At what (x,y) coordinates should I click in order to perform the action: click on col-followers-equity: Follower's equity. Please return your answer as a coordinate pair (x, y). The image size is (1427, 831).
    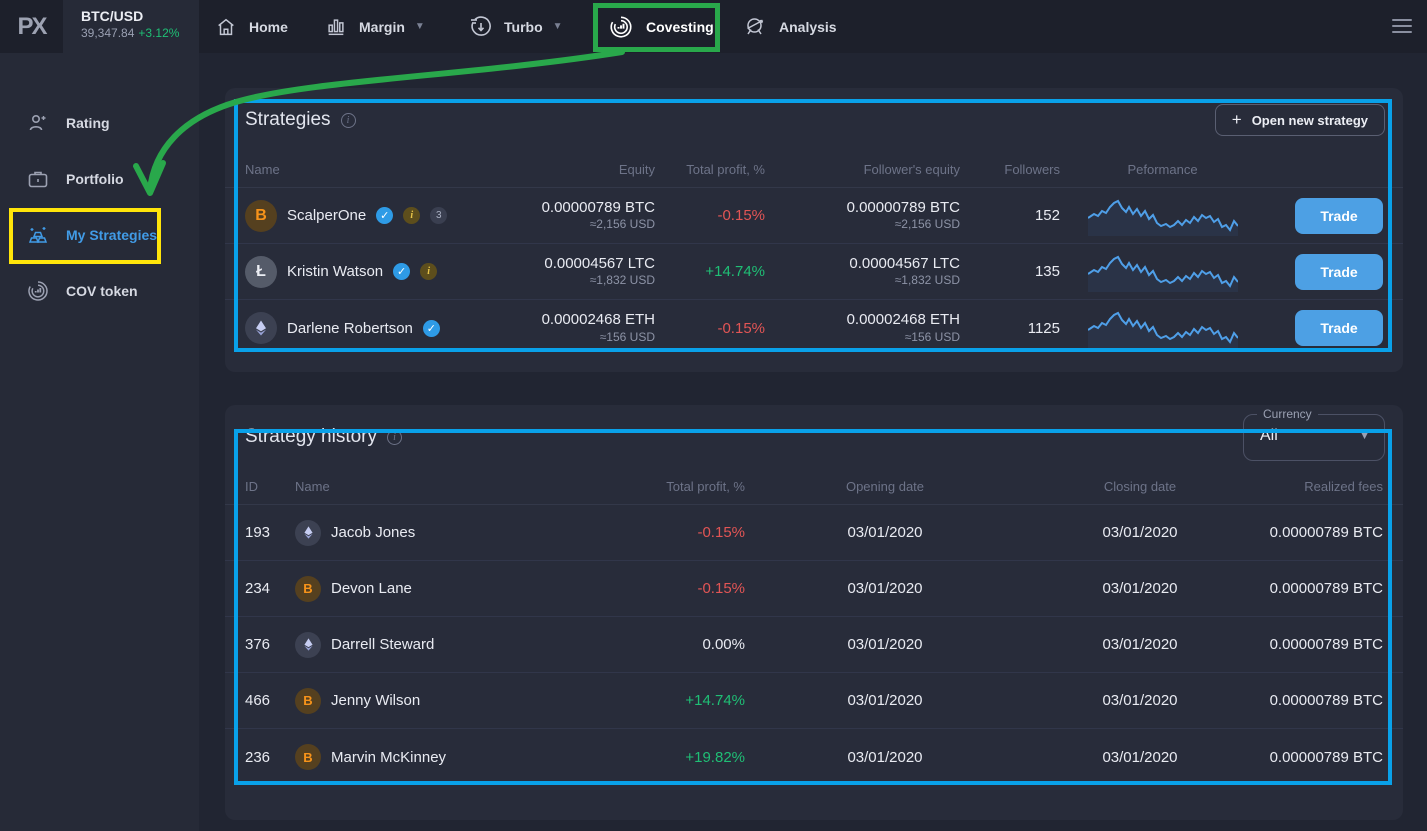
    Looking at the image, I should click on (911, 169).